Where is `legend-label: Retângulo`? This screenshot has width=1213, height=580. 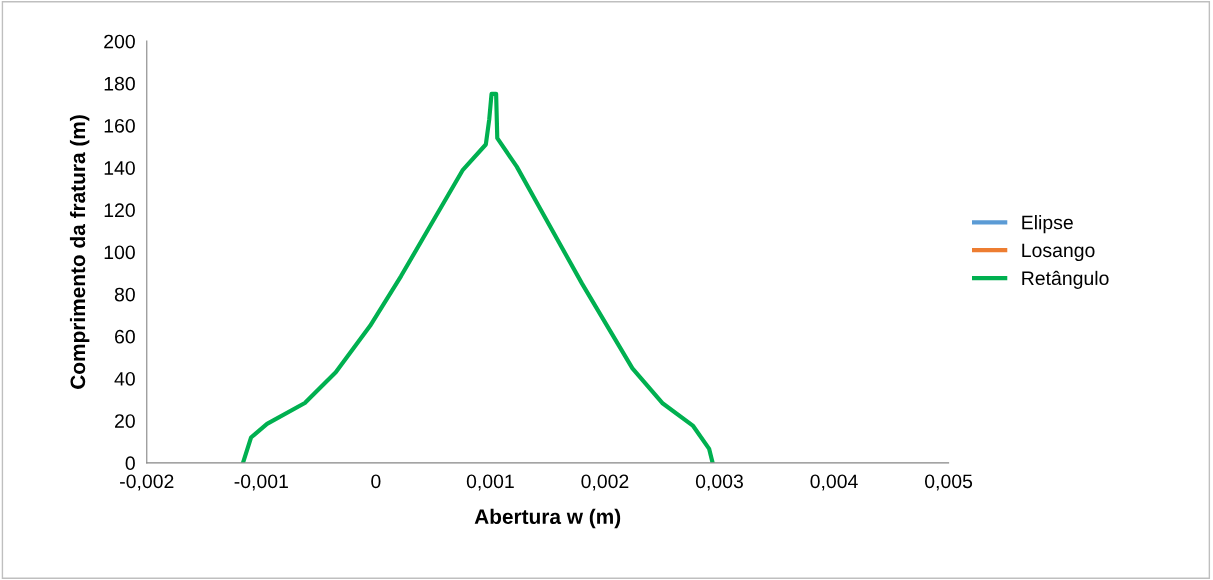
legend-label: Retângulo is located at coordinates (1065, 279).